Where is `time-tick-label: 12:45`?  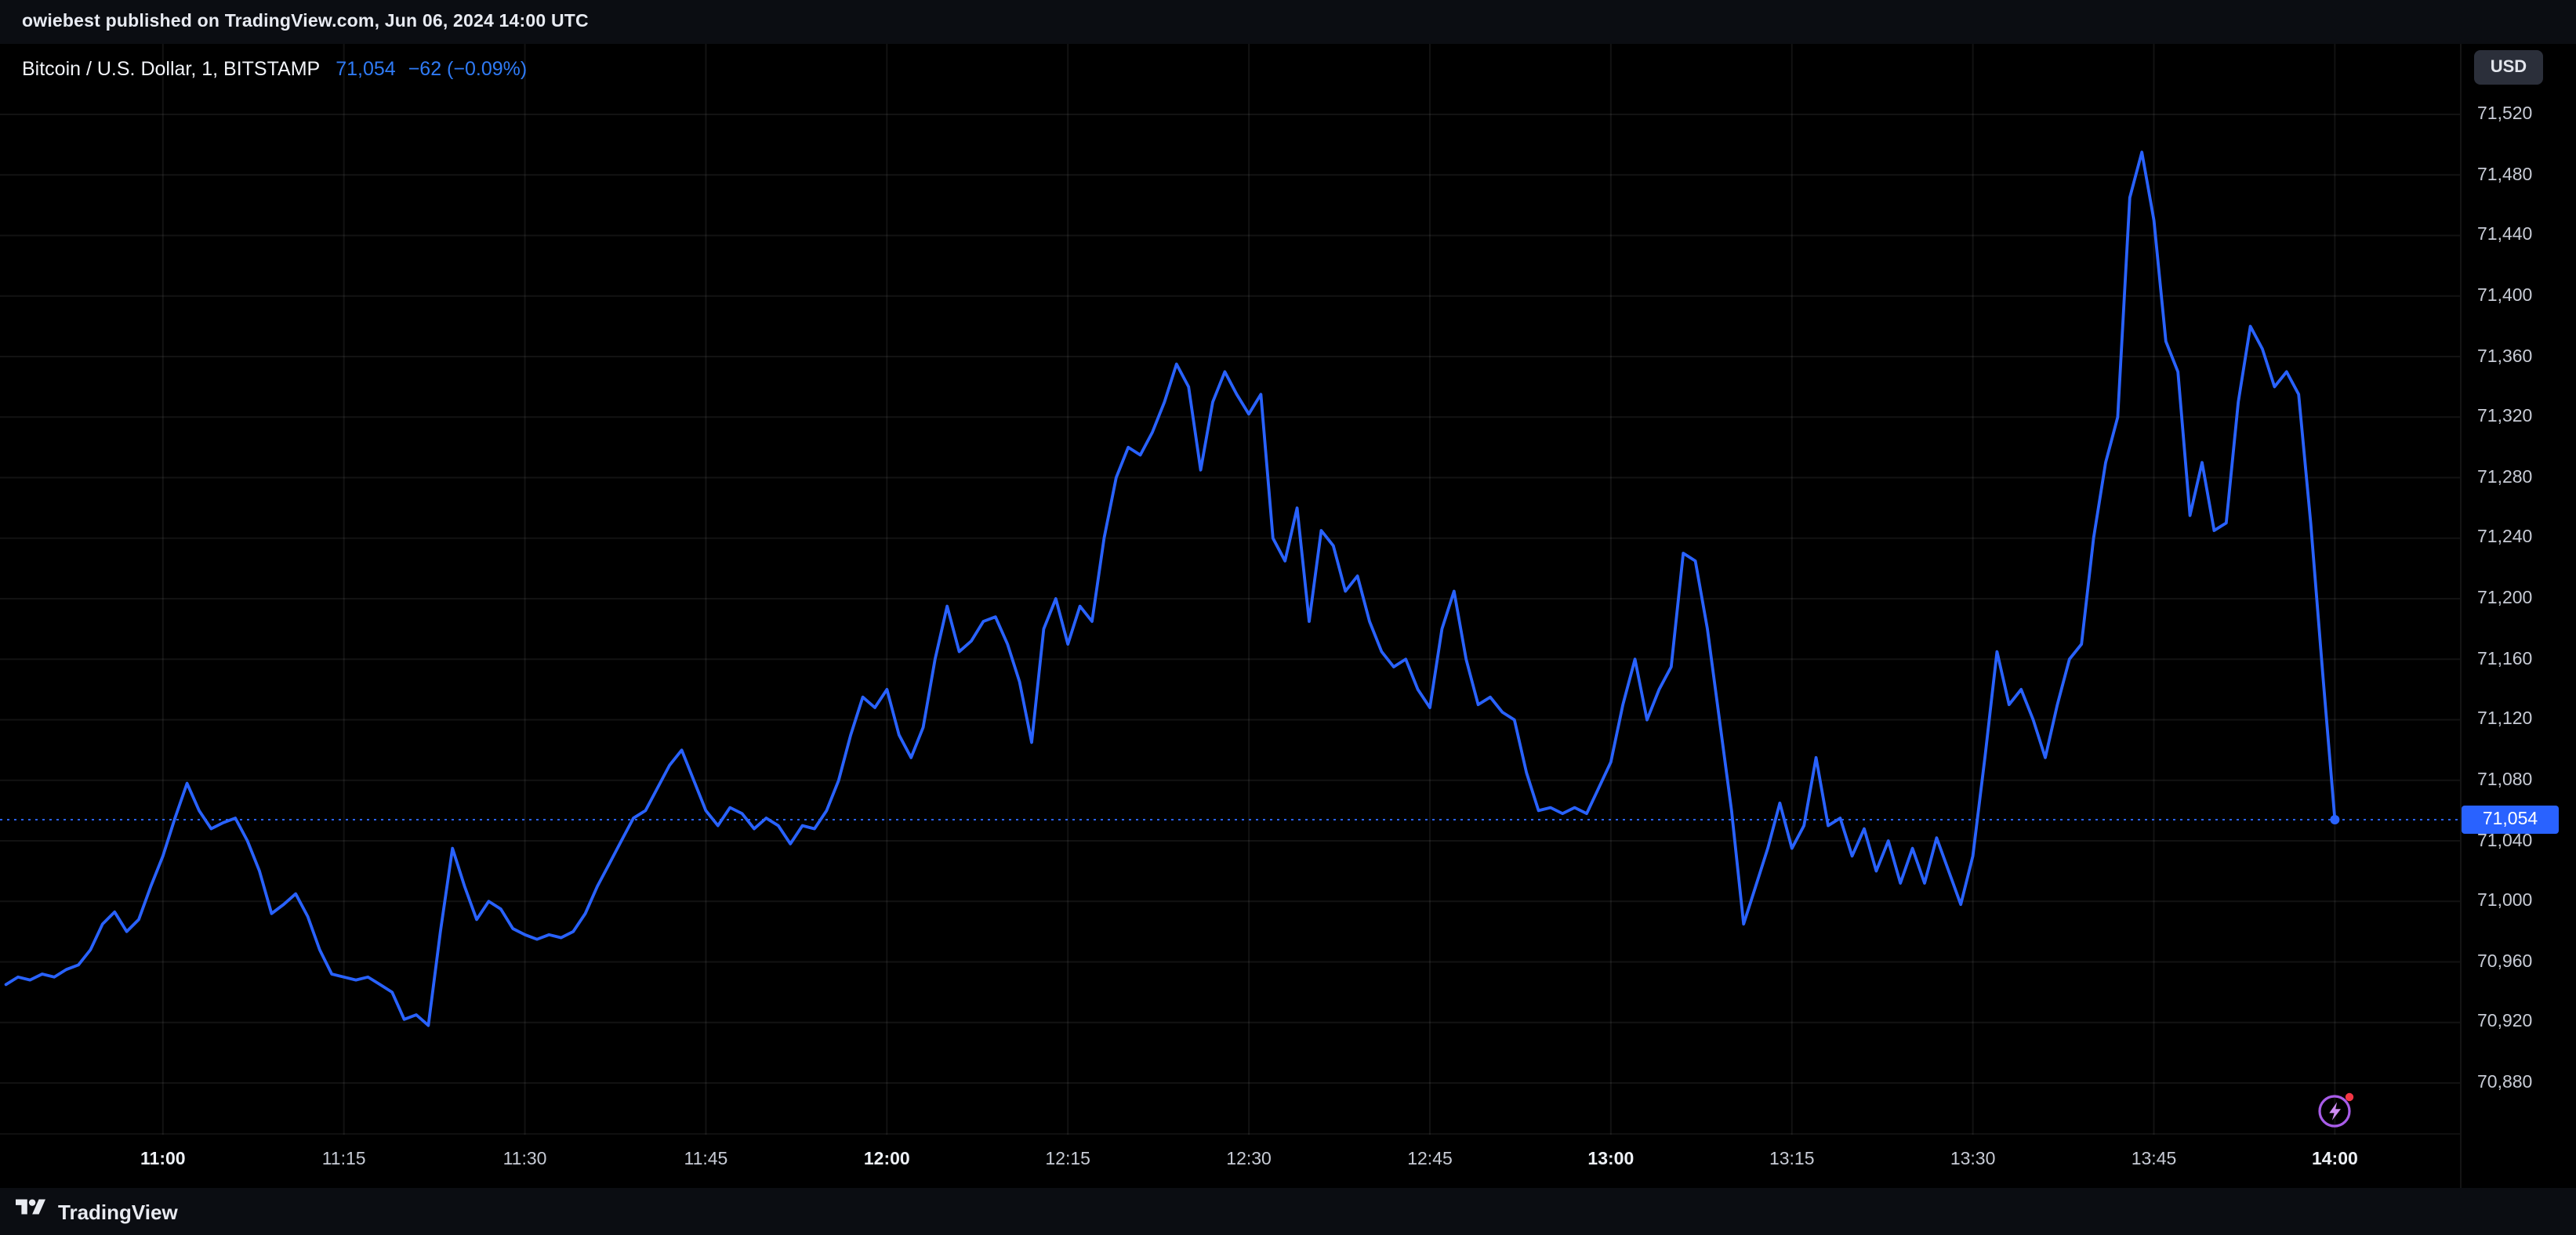
time-tick-label: 12:45 is located at coordinates (1430, 1159).